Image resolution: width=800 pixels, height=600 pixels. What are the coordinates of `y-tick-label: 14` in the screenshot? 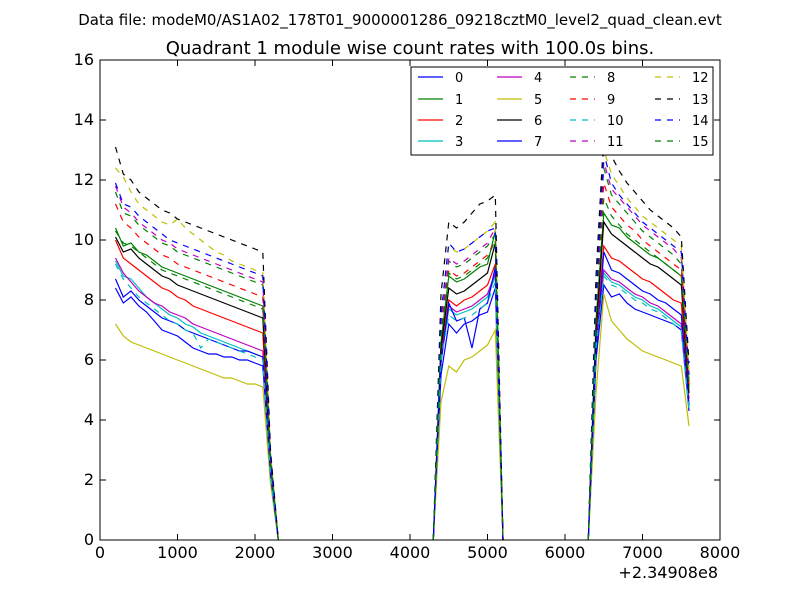 It's located at (84, 119).